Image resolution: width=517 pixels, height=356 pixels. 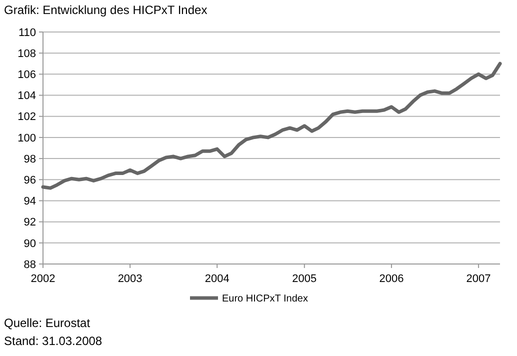 I want to click on text: Stand: 31.03.2008, so click(x=53, y=341).